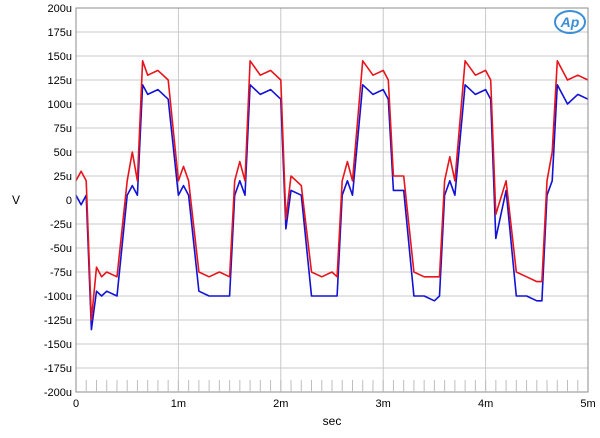 The height and width of the screenshot is (438, 600). I want to click on x-tick-label: 5m, so click(587, 404).